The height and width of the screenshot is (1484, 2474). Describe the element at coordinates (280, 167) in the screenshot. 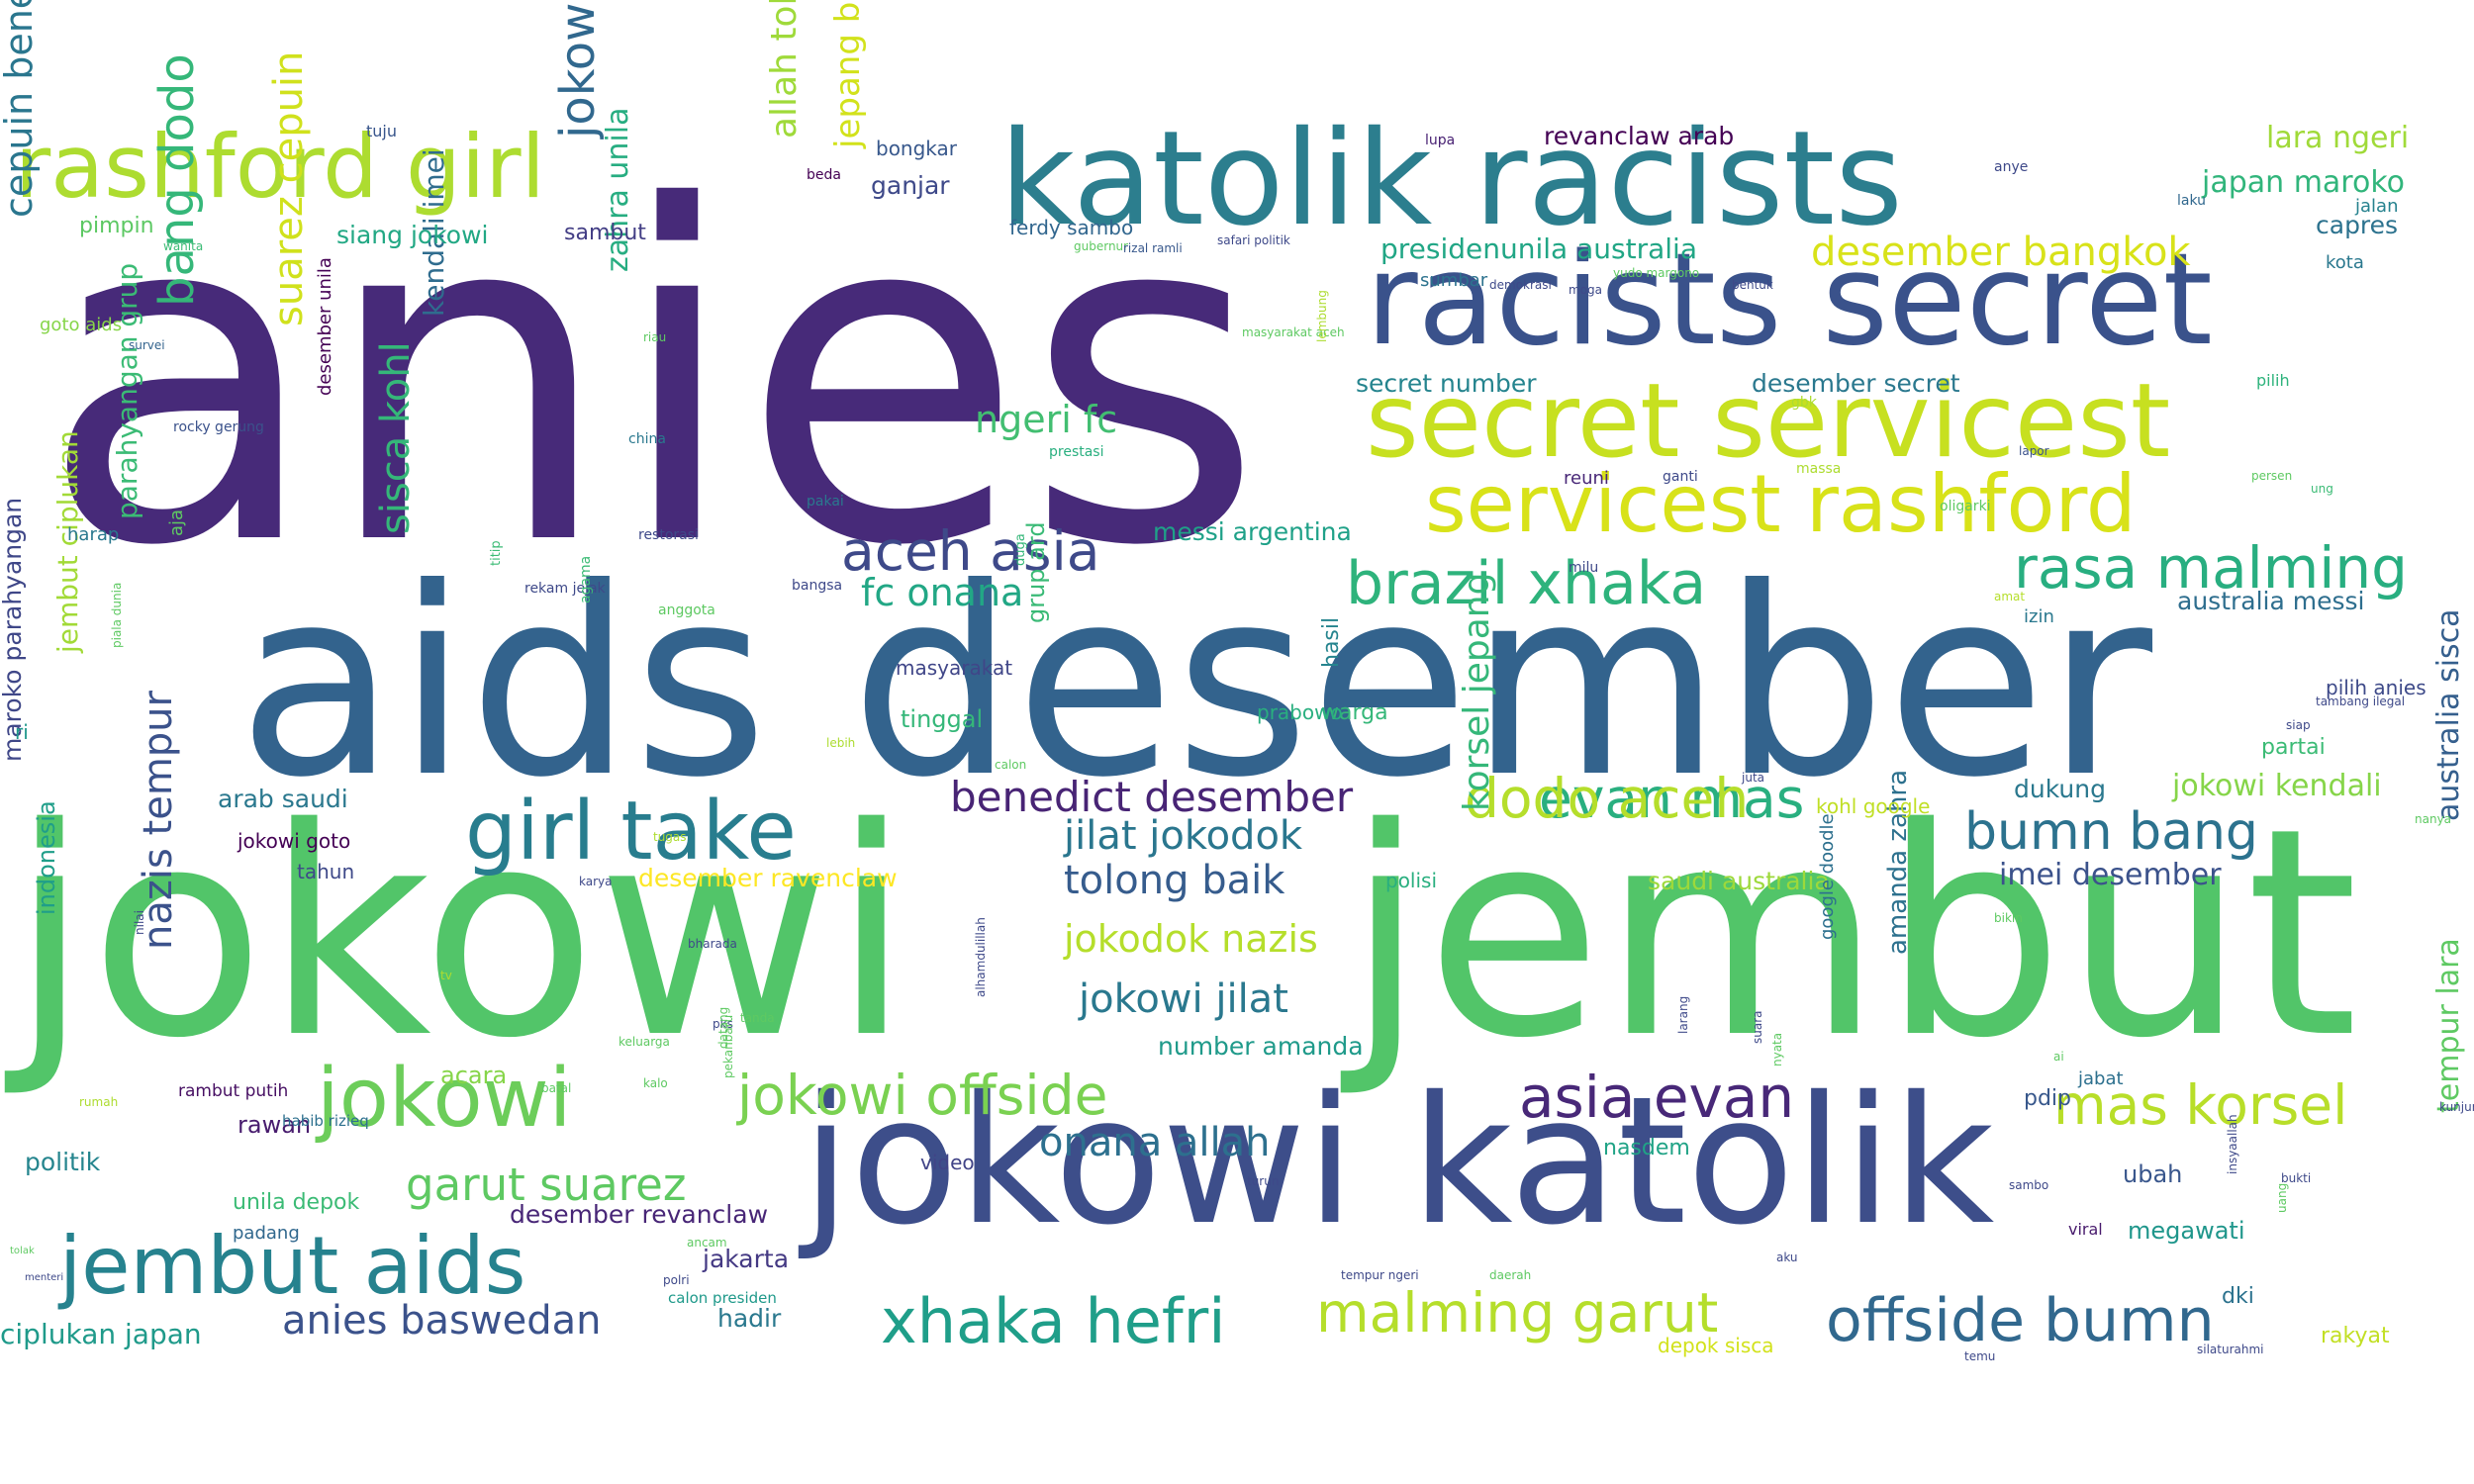

I see `cloud-word: rashford girl` at that location.